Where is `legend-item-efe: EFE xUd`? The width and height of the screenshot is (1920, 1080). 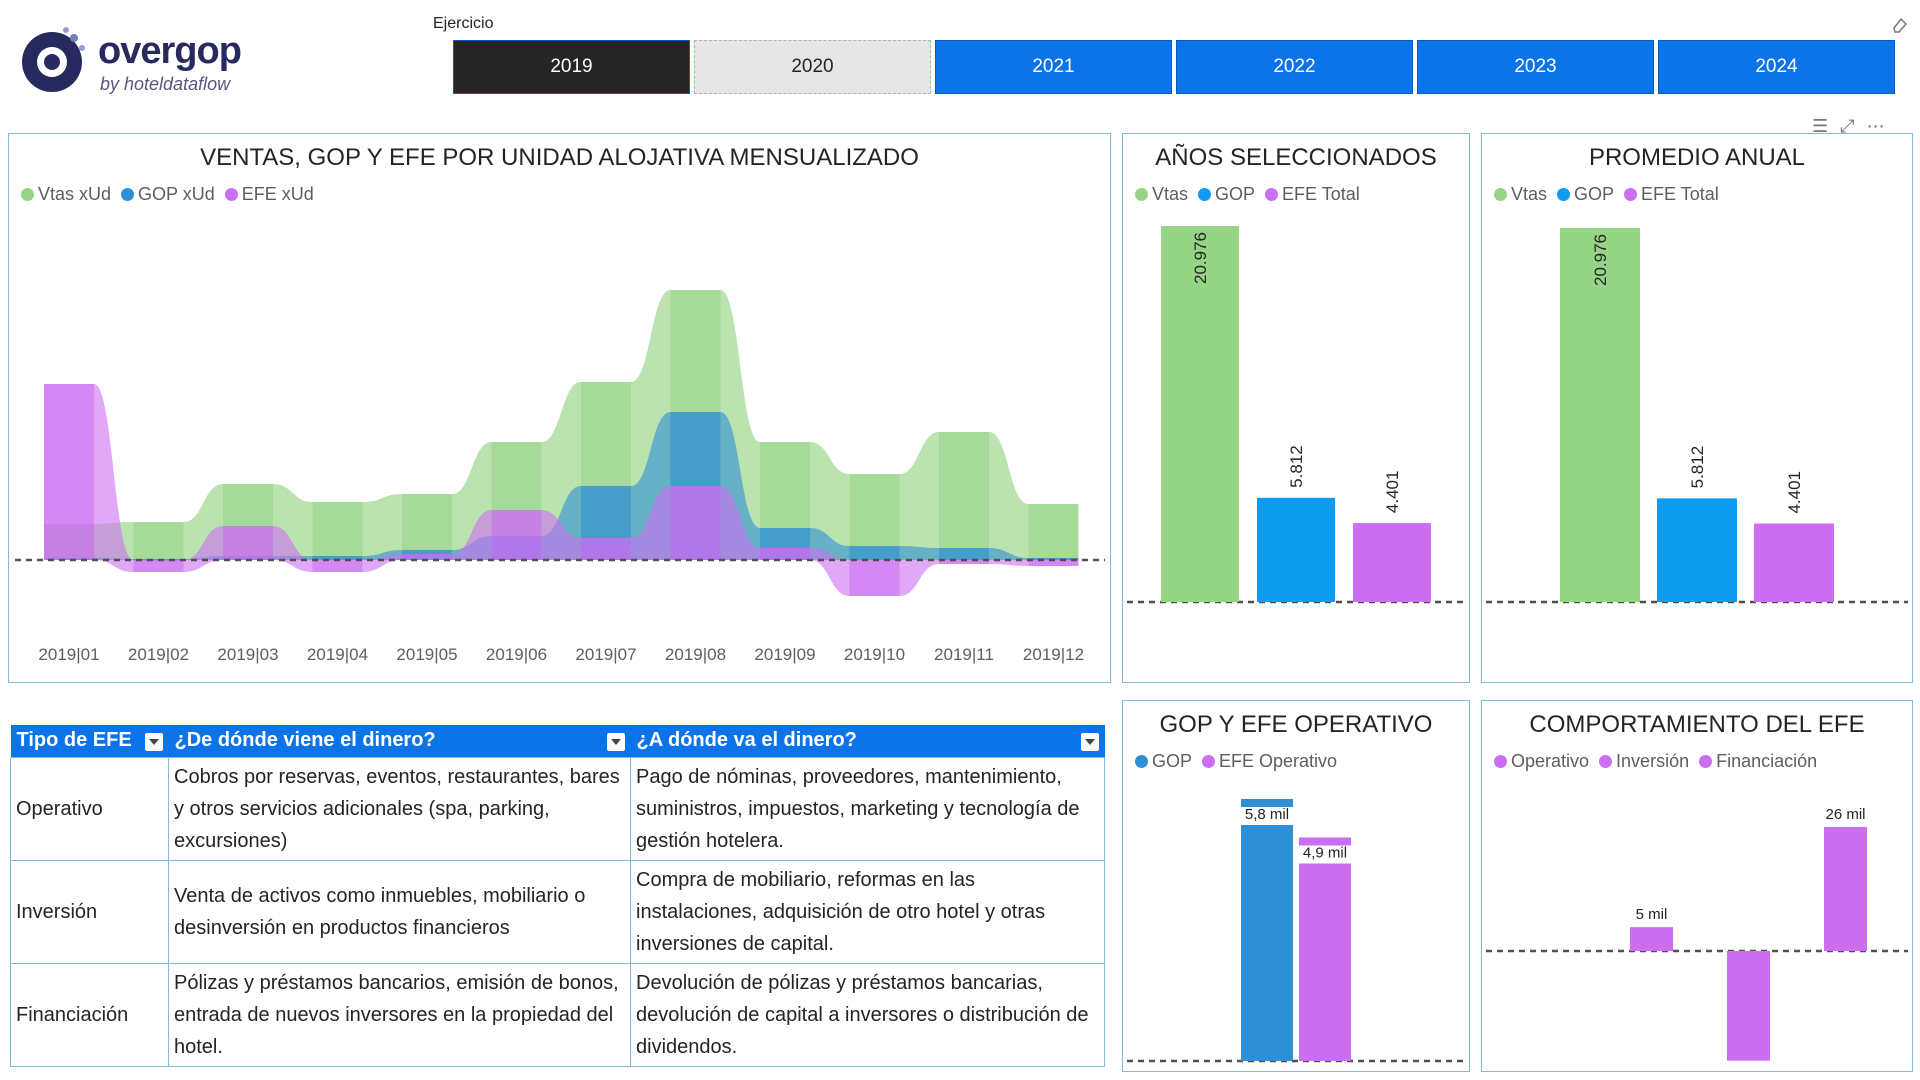
legend-item-efe: EFE xUd is located at coordinates (269, 194).